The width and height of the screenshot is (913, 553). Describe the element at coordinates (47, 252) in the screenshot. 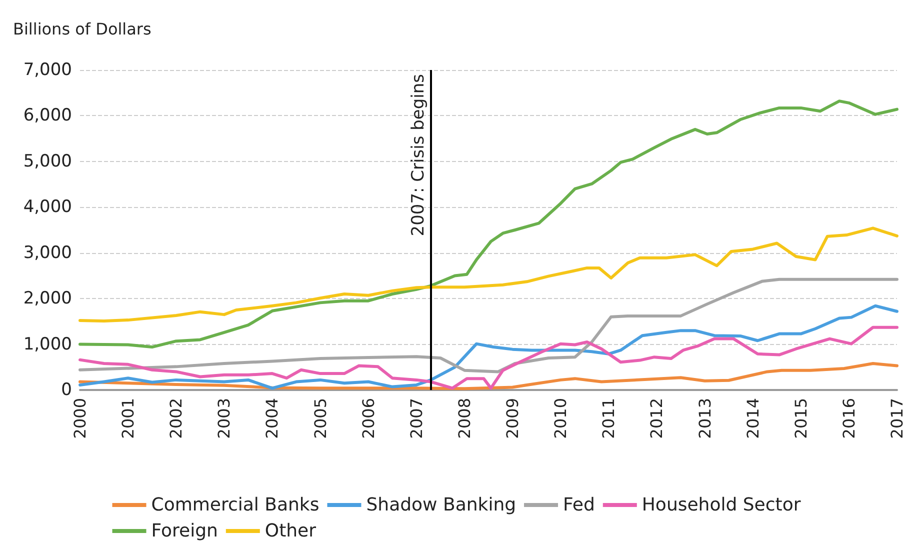

I see `y-tick-label: 3,000` at that location.